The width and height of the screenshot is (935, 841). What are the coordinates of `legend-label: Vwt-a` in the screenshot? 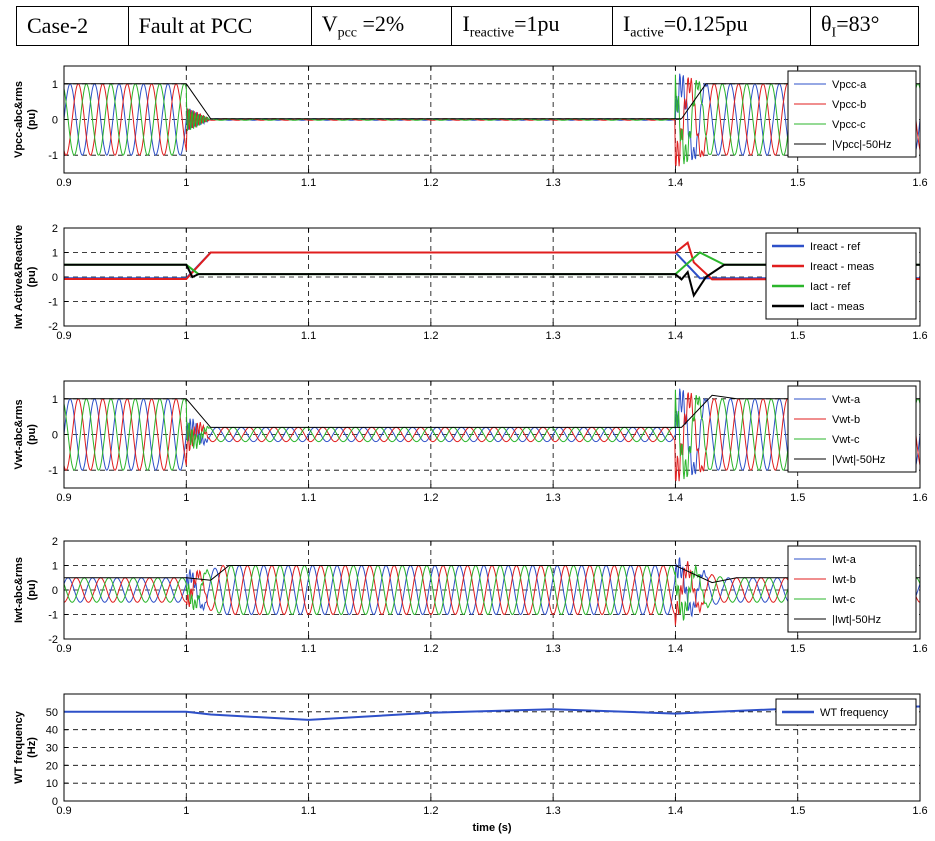 It's located at (846, 400).